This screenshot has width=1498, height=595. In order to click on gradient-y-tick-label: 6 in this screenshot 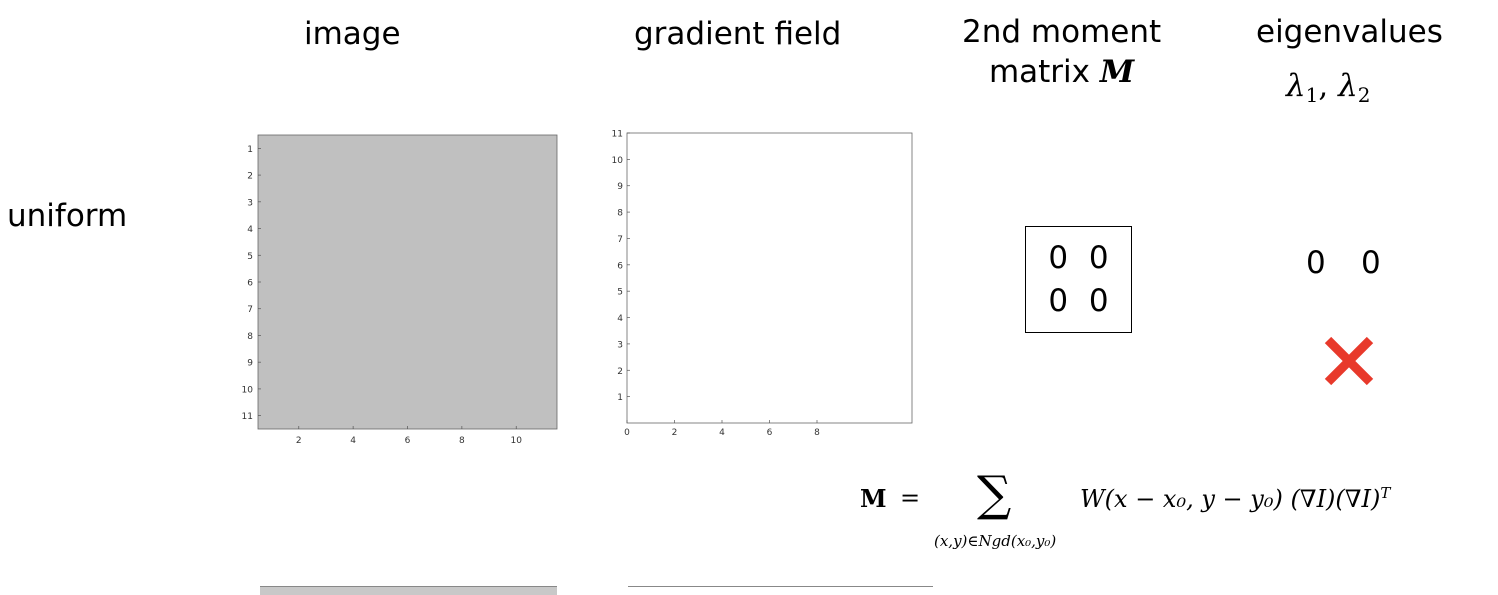, I will do `click(620, 266)`.